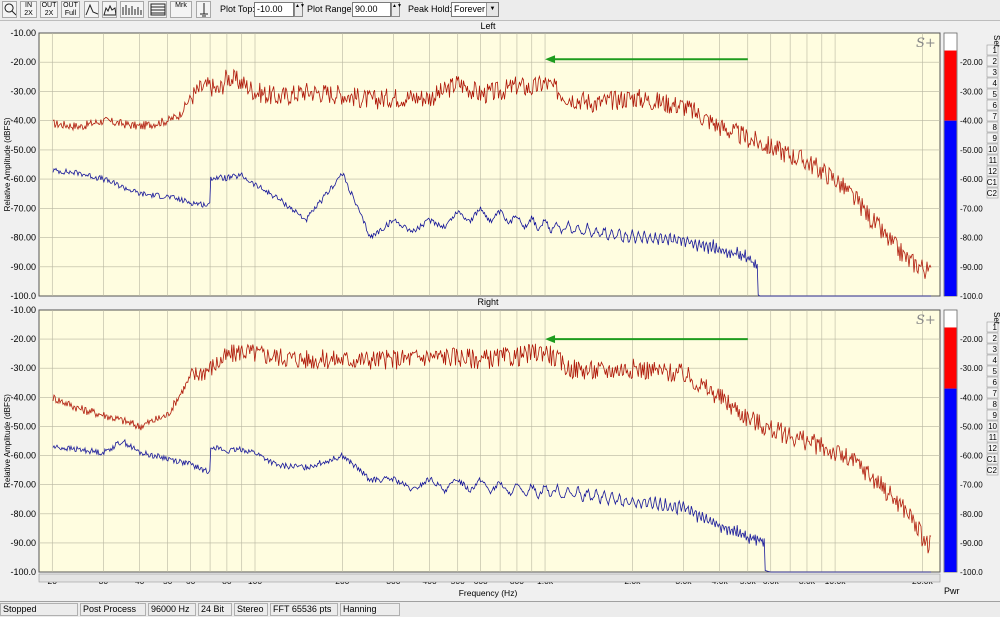 This screenshot has height=617, width=1000. I want to click on meter-pwr-label: Pwr, so click(952, 591).